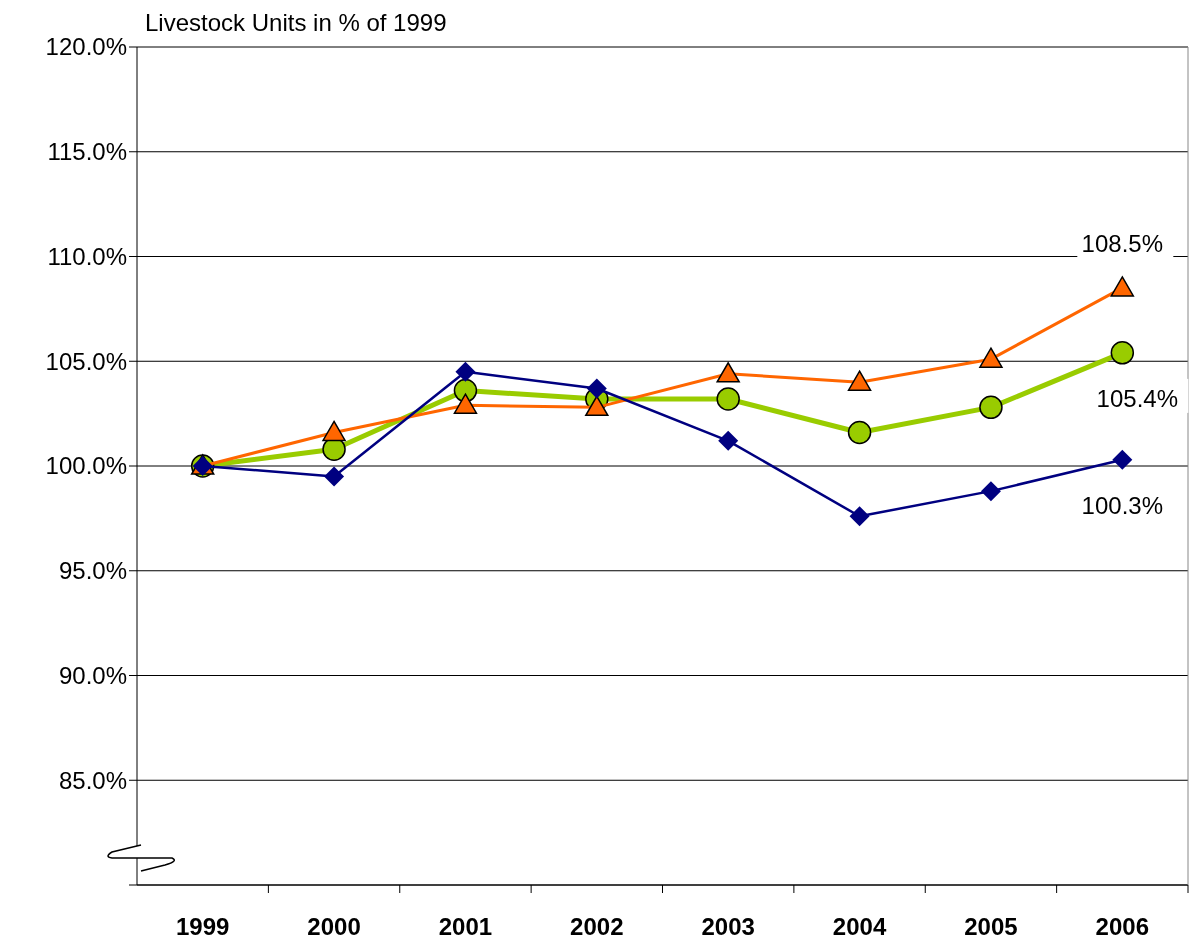  What do you see at coordinates (1122, 243) in the screenshot?
I see `data-label: 108.5%` at bounding box center [1122, 243].